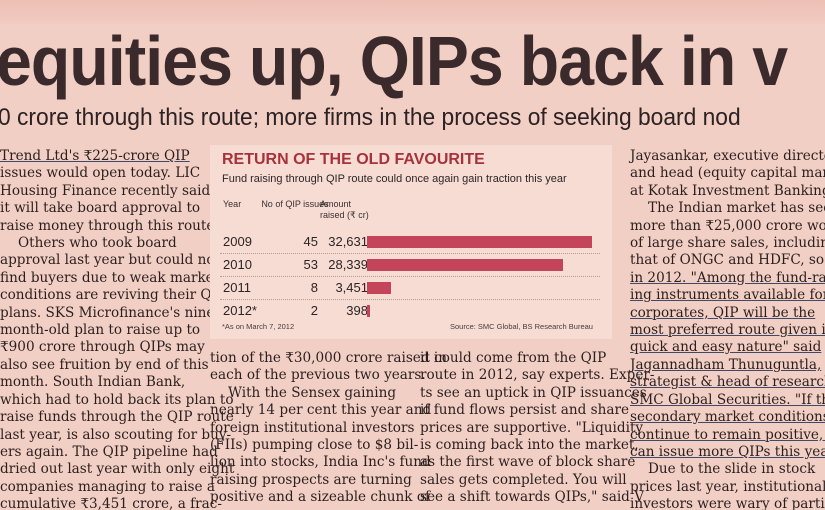  Describe the element at coordinates (412, 12) in the screenshot. I see `previous-page-strip` at that location.